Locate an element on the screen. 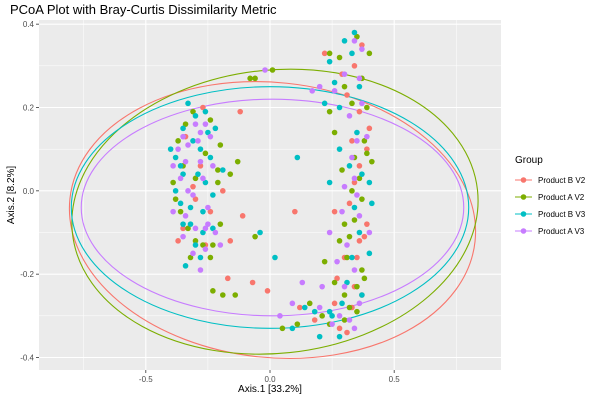 Image resolution: width=600 pixels, height=400 pixels. x-axis-label: Axis.1 [33.2%] is located at coordinates (270, 389).